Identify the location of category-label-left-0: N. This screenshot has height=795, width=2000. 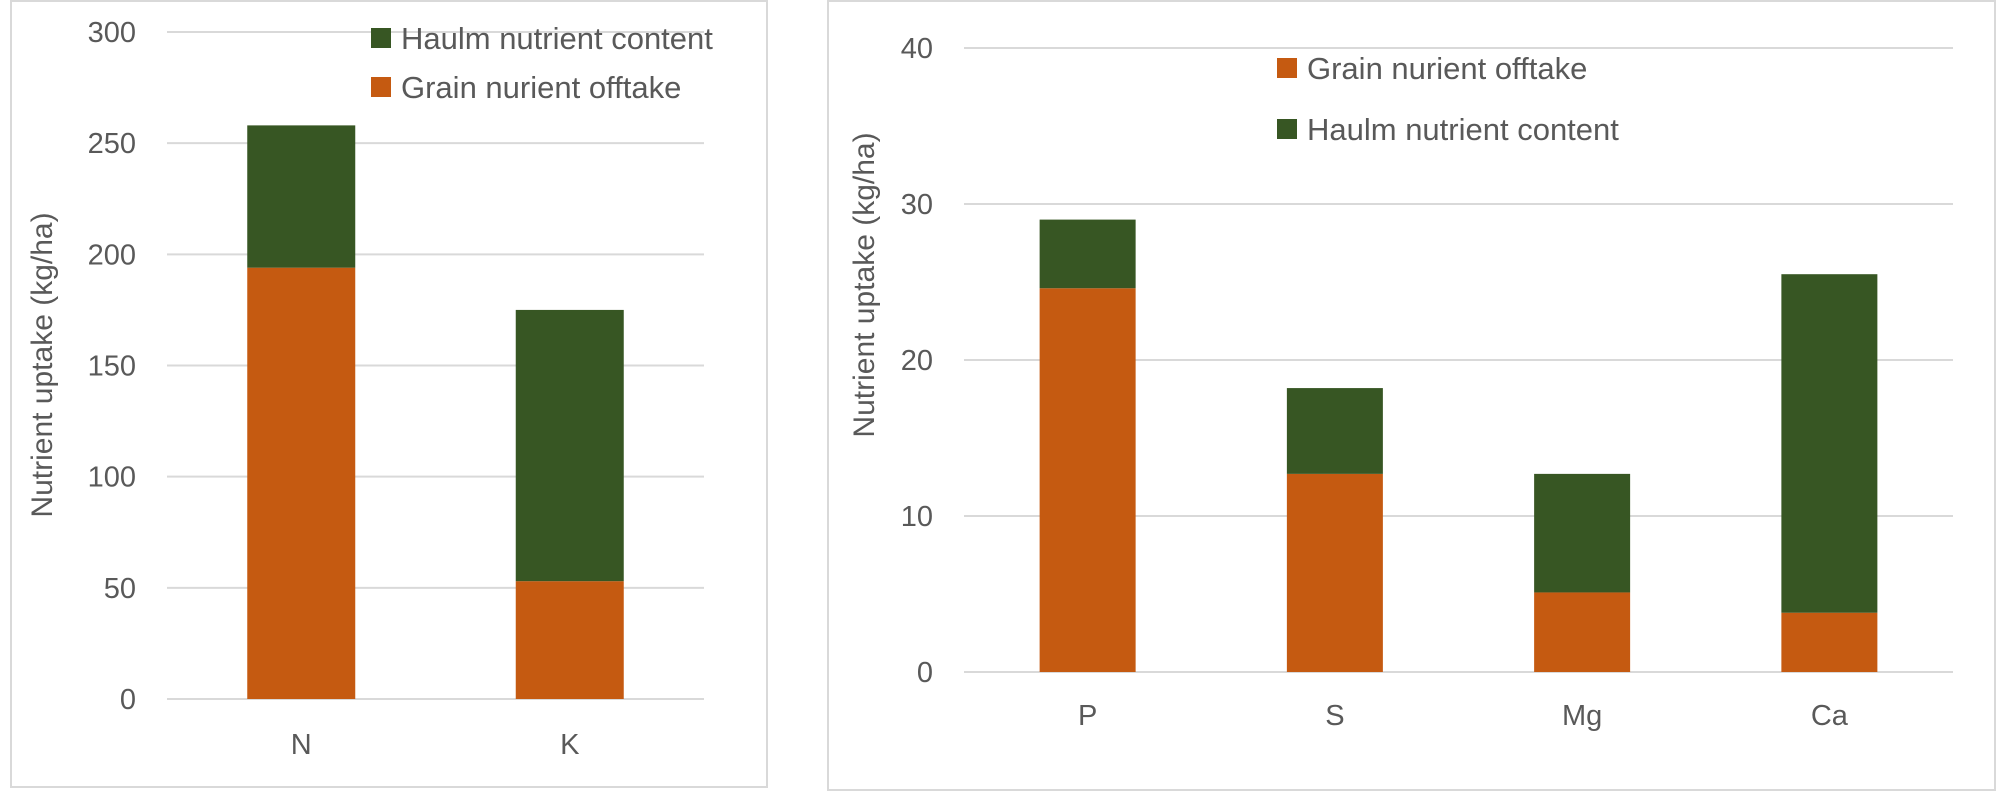
(301, 745).